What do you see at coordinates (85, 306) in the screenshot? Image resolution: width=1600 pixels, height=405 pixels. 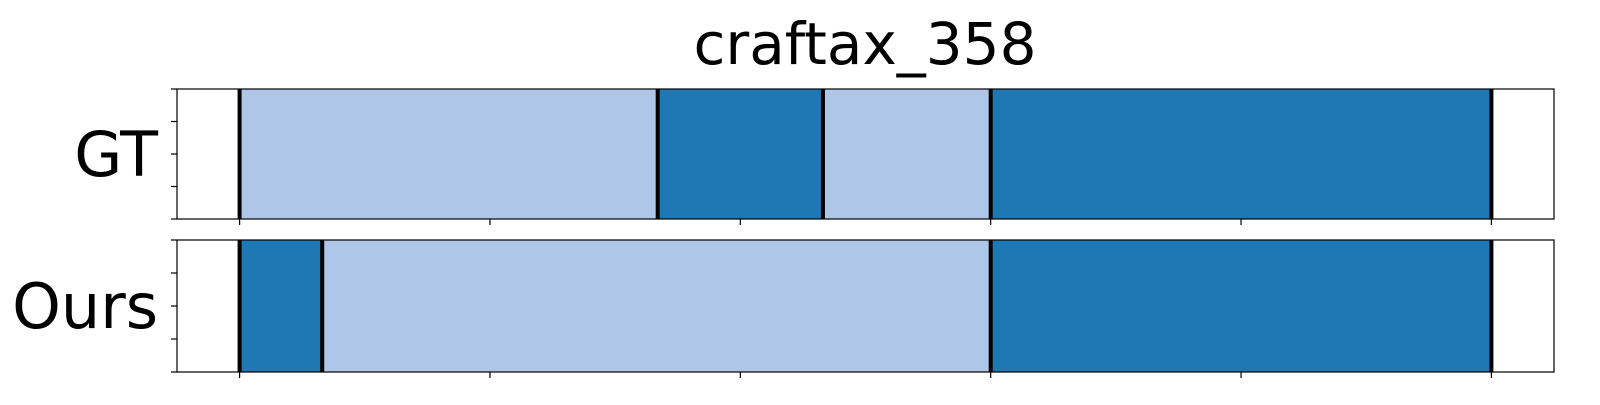 I see `row-label-ours: Ours` at bounding box center [85, 306].